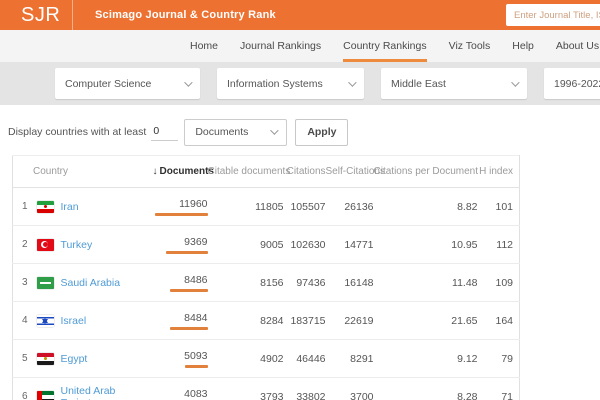 This screenshot has height=400, width=600. What do you see at coordinates (196, 355) in the screenshot?
I see `documents-value: 5093` at bounding box center [196, 355].